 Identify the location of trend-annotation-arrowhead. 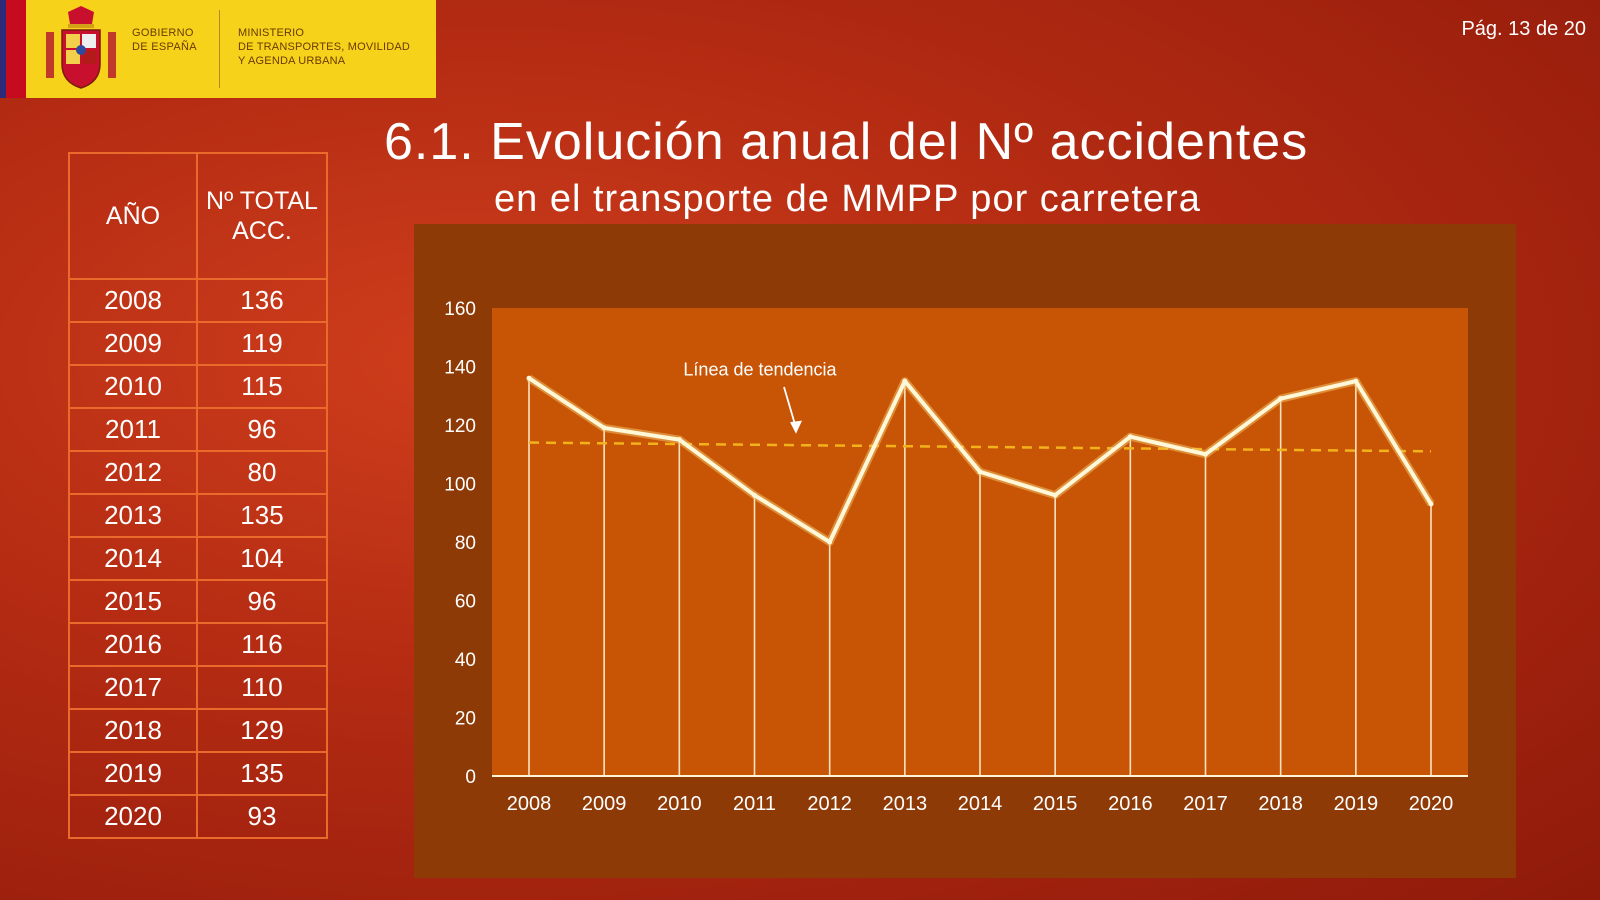
(796, 427).